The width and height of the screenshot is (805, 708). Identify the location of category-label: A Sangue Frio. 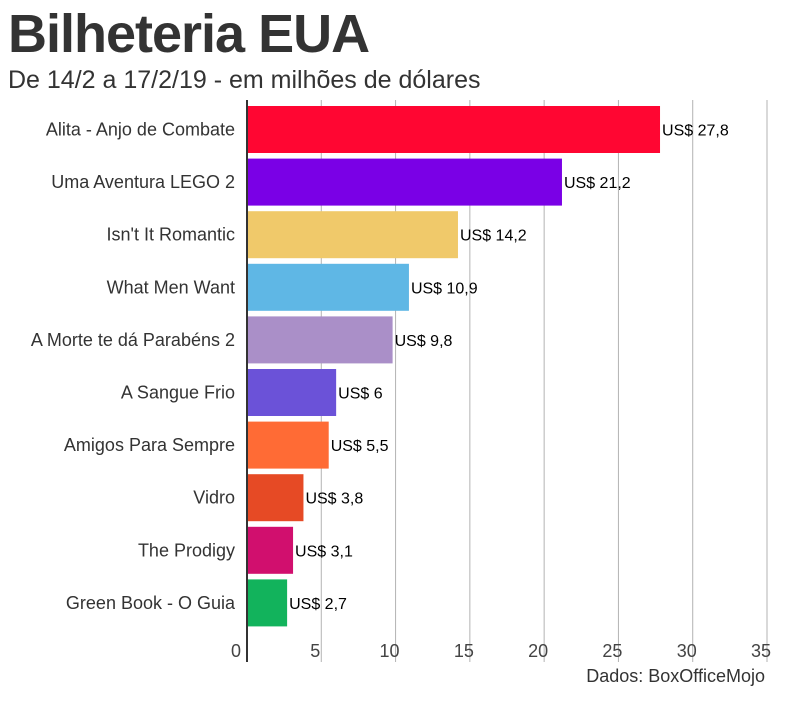
(178, 393).